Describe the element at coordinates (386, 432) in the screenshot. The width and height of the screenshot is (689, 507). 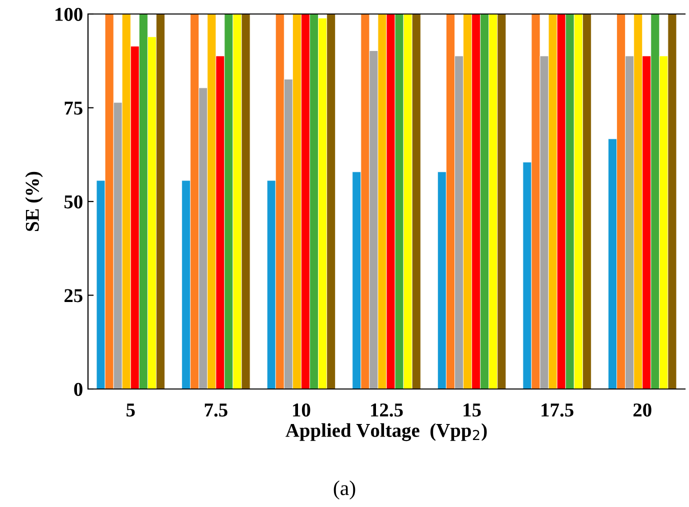
I see `x-axis-title: Applied Voltage (Vpp$_{2}$)` at that location.